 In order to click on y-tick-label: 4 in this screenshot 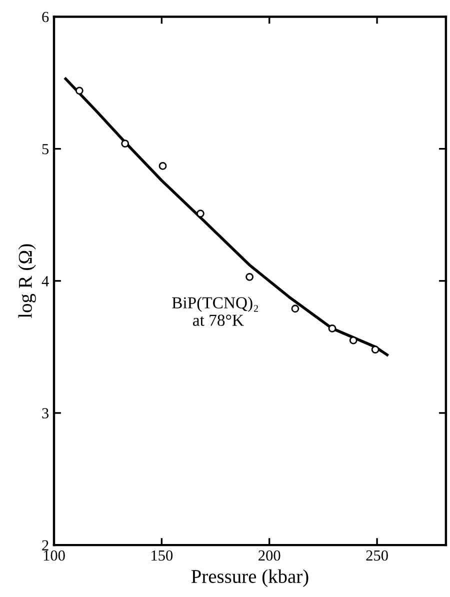, I will do `click(45, 281)`.